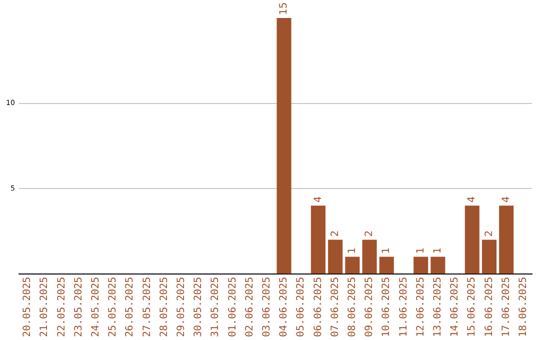 The image size is (540, 340). I want to click on x-tick-label: 16.06.2025, so click(489, 307).